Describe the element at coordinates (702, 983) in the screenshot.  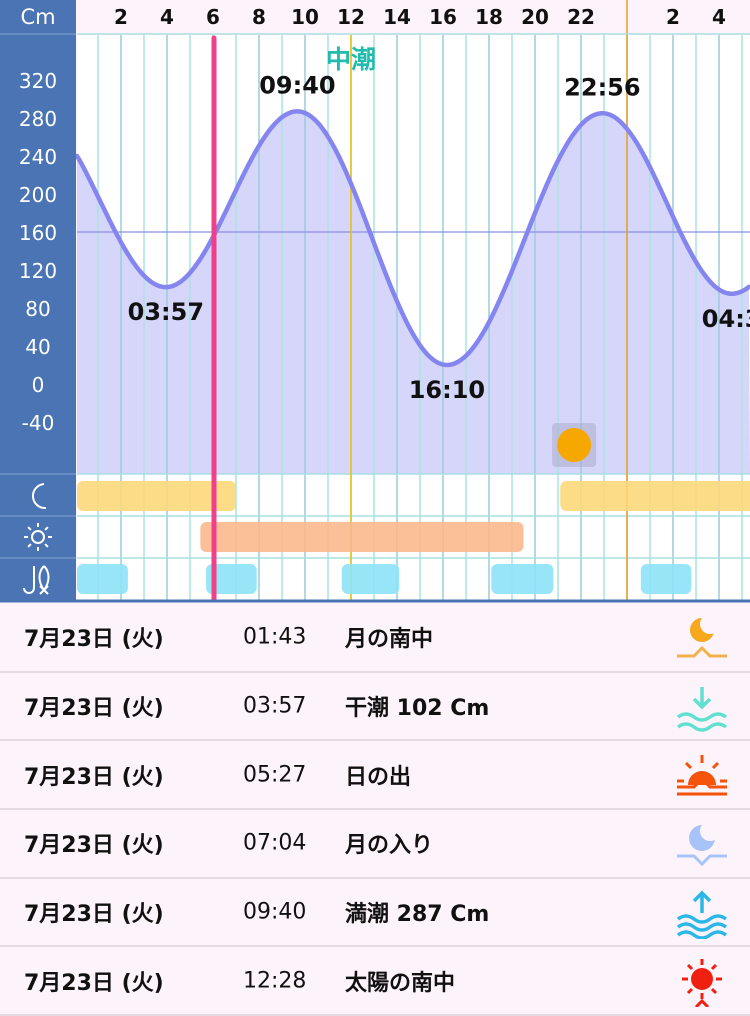
I see `sun-transit-icon` at that location.